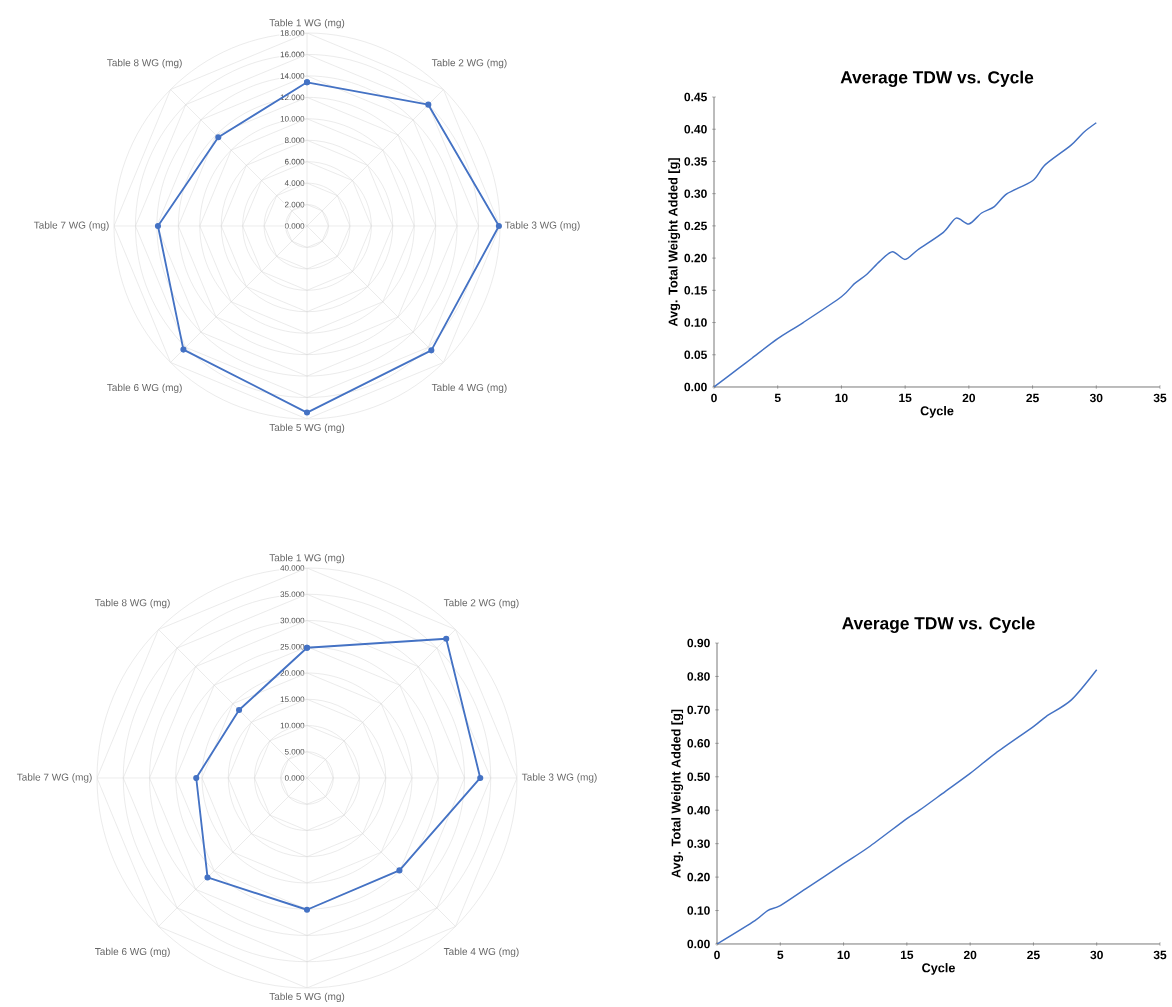 The height and width of the screenshot is (1007, 1172). I want to click on y-tick-label: 5.000, so click(294, 751).